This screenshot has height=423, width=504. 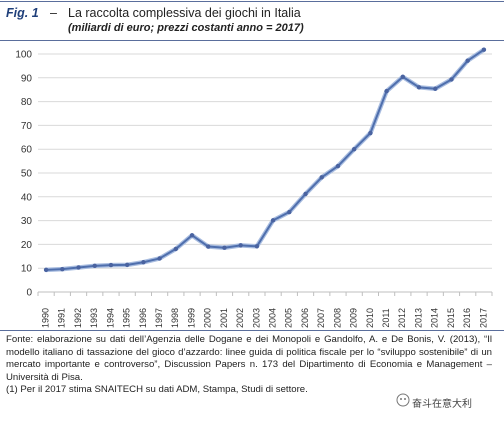 What do you see at coordinates (22, 13) in the screenshot?
I see `figure-label: Fig. 1` at bounding box center [22, 13].